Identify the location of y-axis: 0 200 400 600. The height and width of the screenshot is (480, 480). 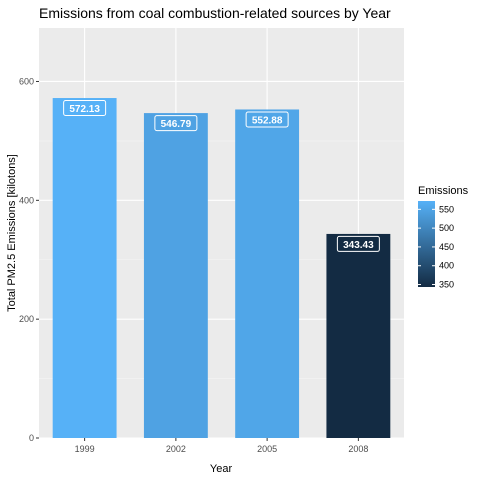
(29, 259).